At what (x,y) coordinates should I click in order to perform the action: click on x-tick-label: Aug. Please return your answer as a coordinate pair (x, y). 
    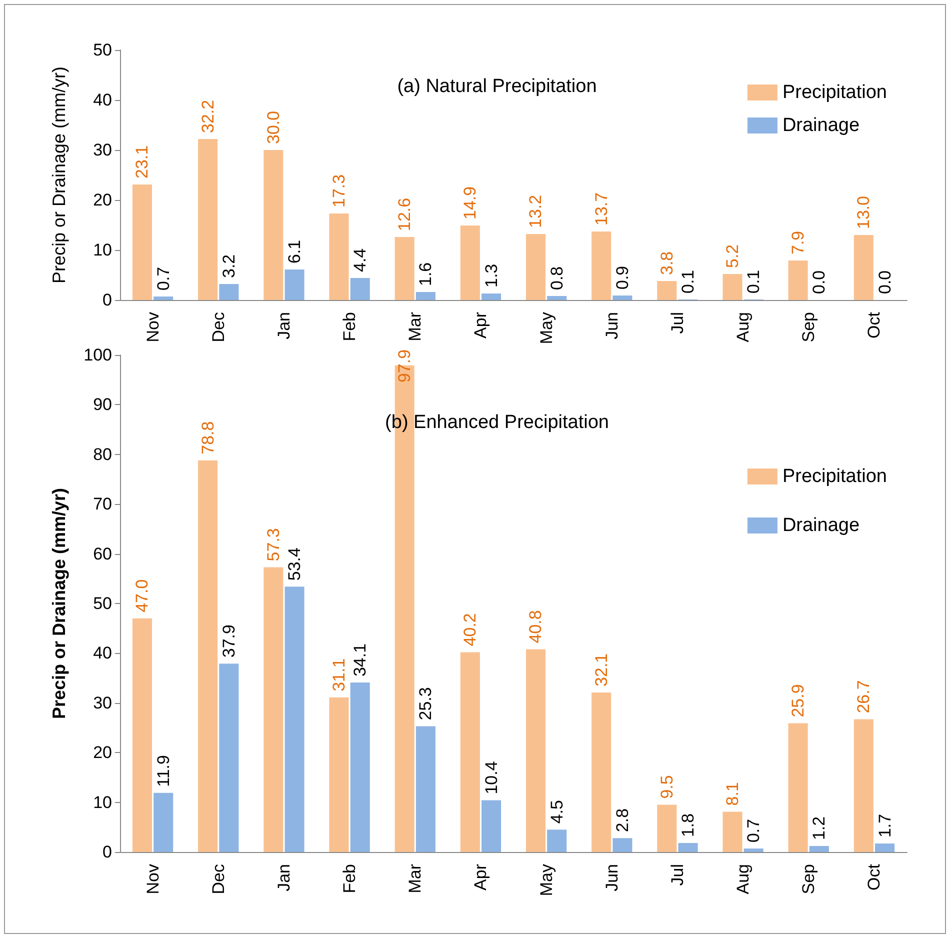
    Looking at the image, I should click on (743, 327).